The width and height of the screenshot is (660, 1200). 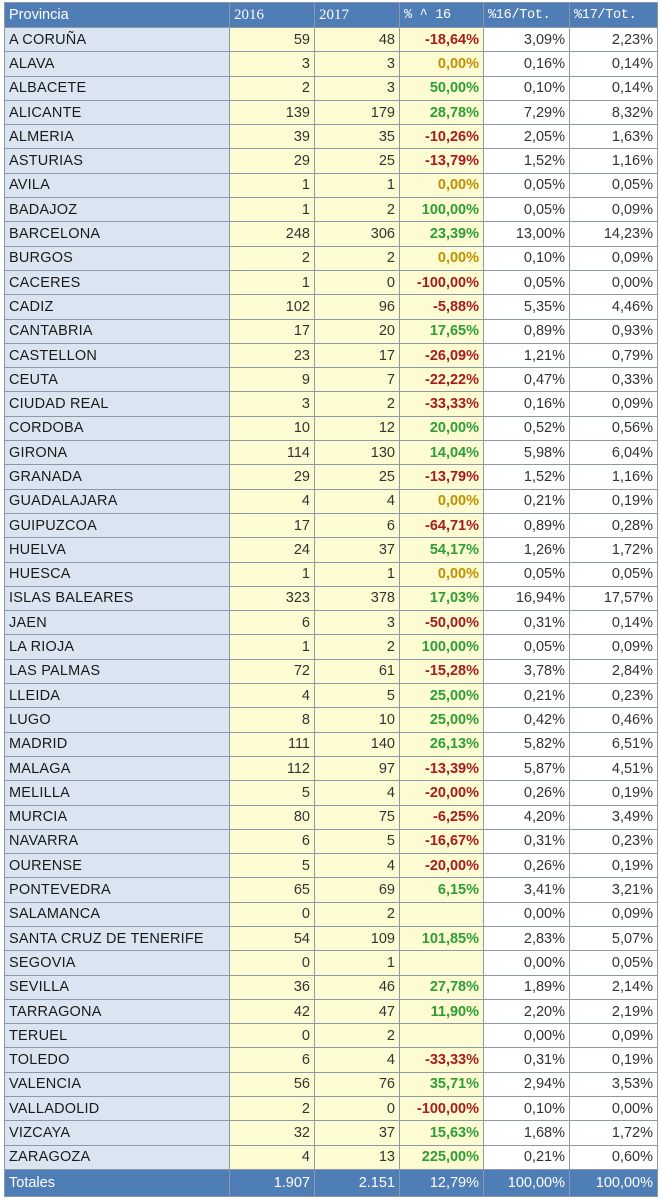 I want to click on province-cell: GUIPUZCOA, so click(x=117, y=525).